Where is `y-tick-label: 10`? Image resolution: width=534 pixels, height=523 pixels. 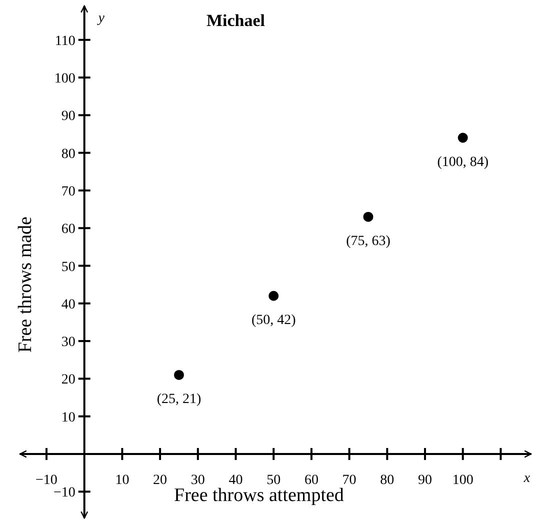 y-tick-label: 10 is located at coordinates (68, 418).